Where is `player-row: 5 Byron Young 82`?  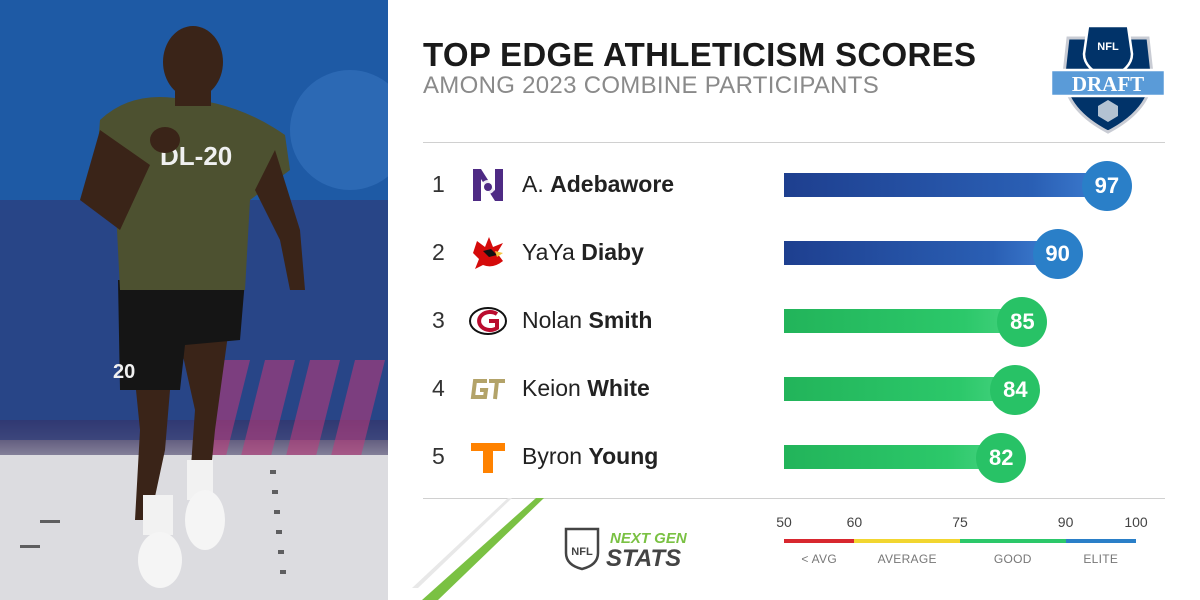 player-row: 5 Byron Young 82 is located at coordinates (803, 457).